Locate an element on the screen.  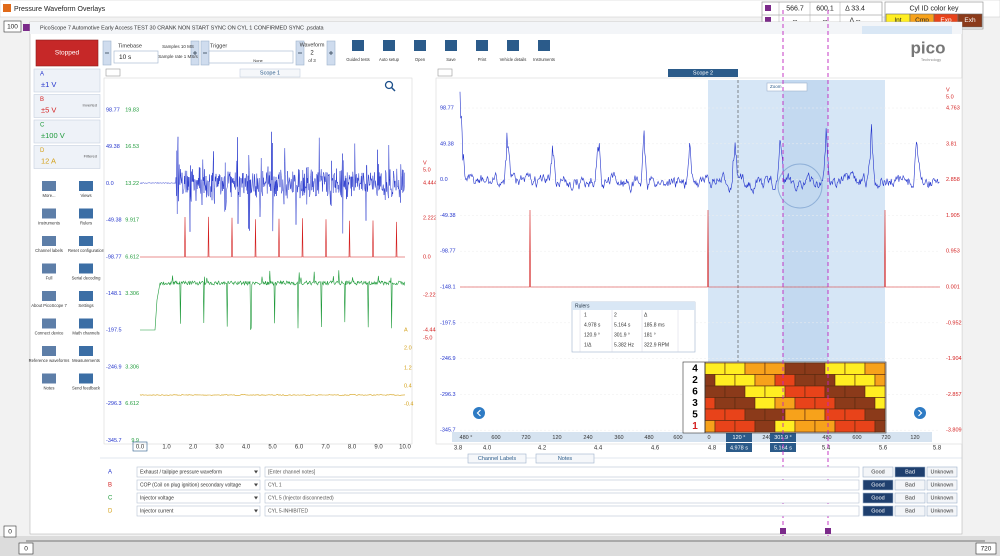
toolbar-button: Vehicle details is located at coordinates (513, 59).